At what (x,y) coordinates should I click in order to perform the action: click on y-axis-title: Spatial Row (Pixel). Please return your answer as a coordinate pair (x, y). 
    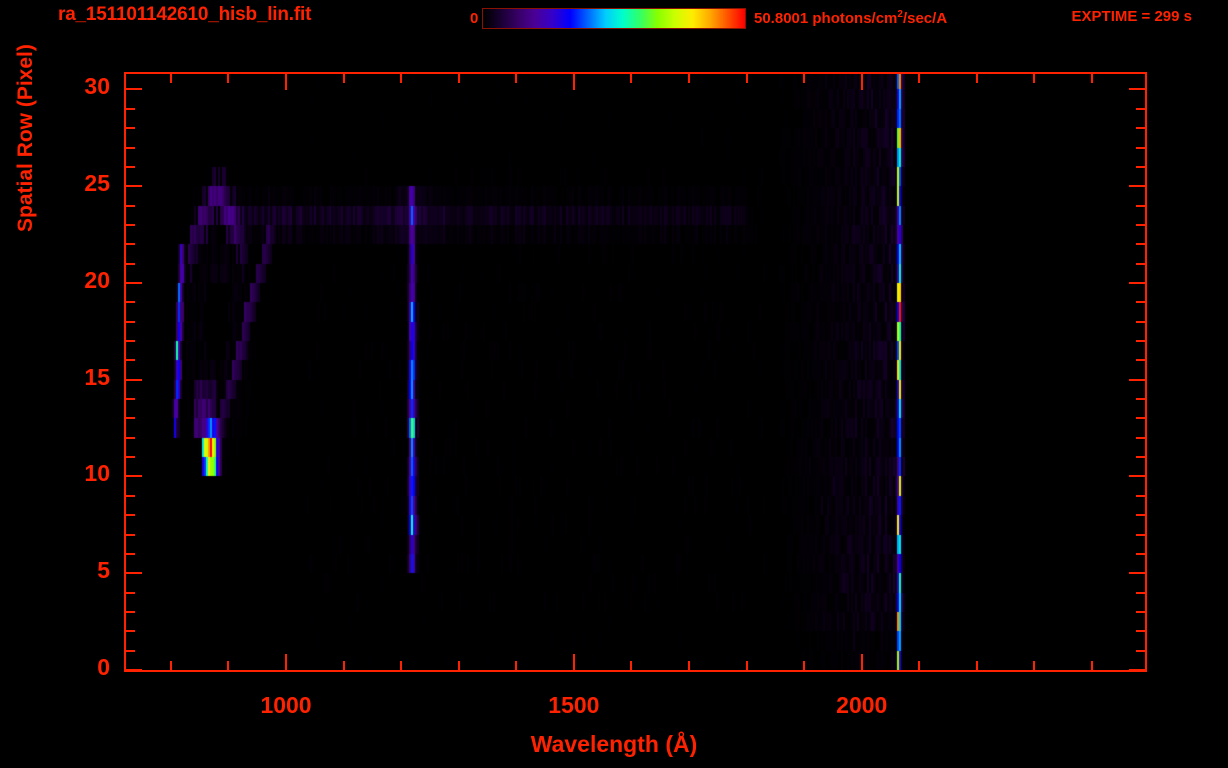
    Looking at the image, I should click on (25, 138).